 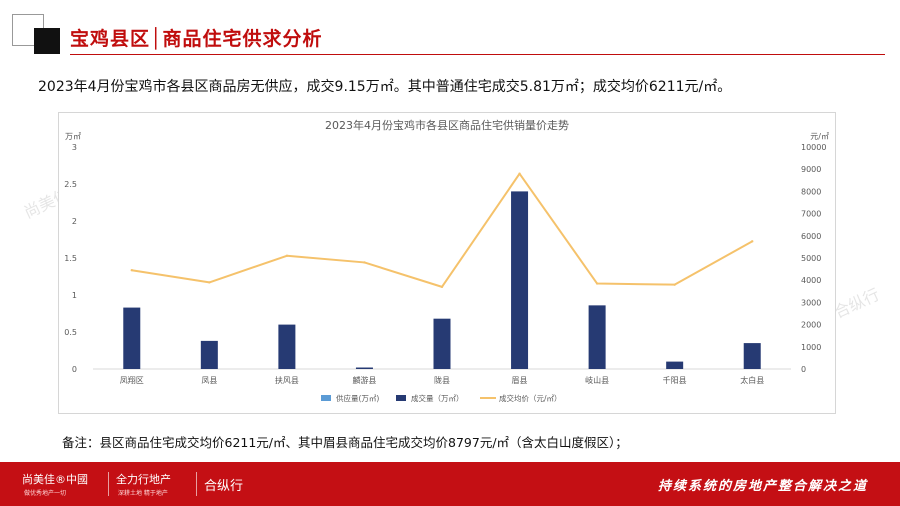 I want to click on y-right-tick-label: 10000, so click(x=813, y=147).